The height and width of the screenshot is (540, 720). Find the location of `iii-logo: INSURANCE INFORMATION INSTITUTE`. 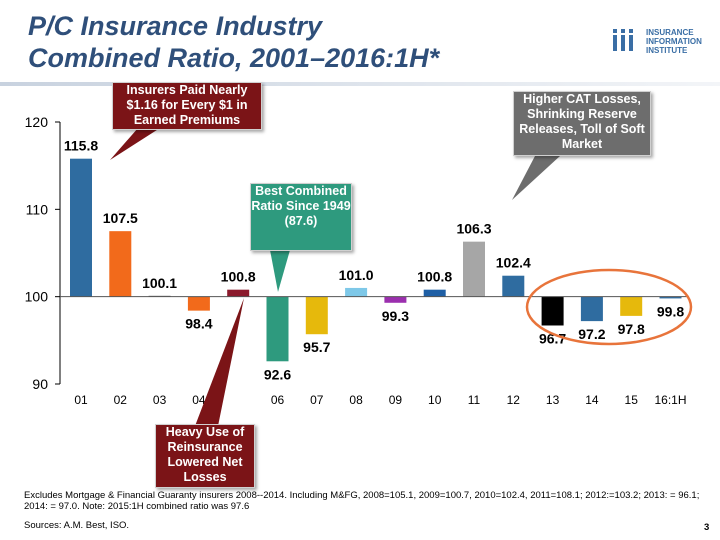

iii-logo: INSURANCE INFORMATION INSTITUTE is located at coordinates (661, 42).